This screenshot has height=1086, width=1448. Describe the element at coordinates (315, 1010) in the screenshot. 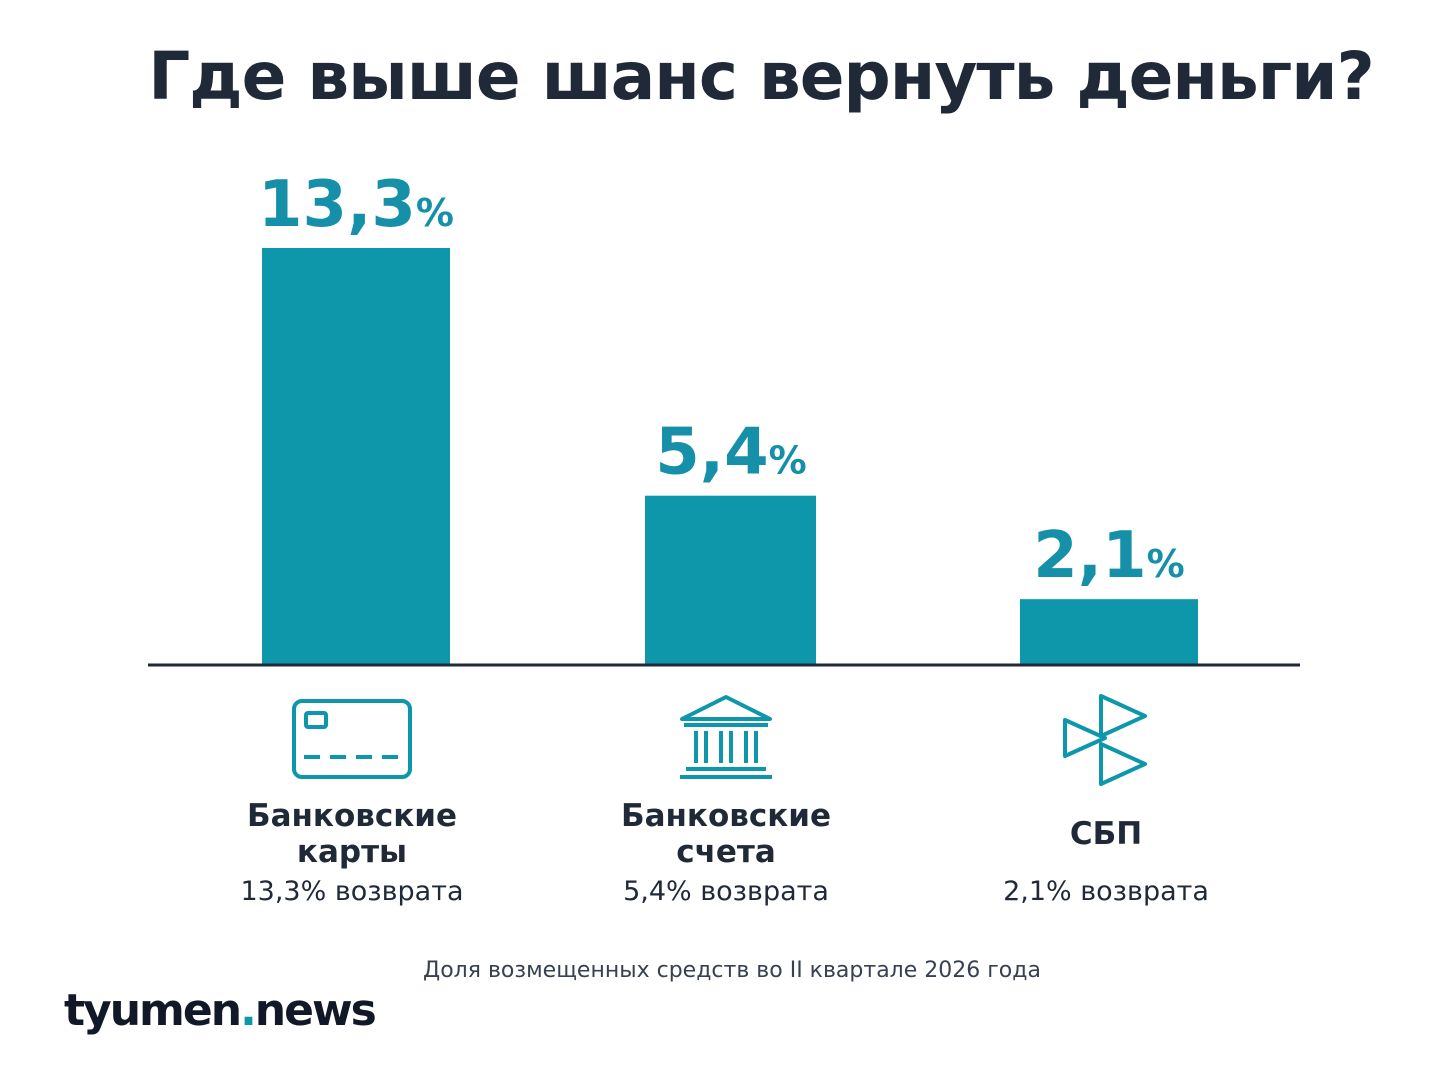

I see `logo-suffix: news` at that location.